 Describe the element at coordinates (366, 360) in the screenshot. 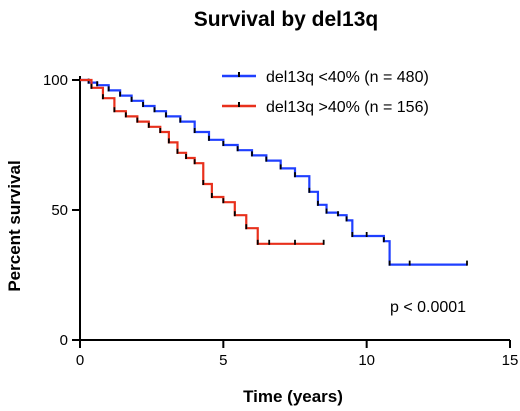

I see `x-tick-label: 10` at that location.